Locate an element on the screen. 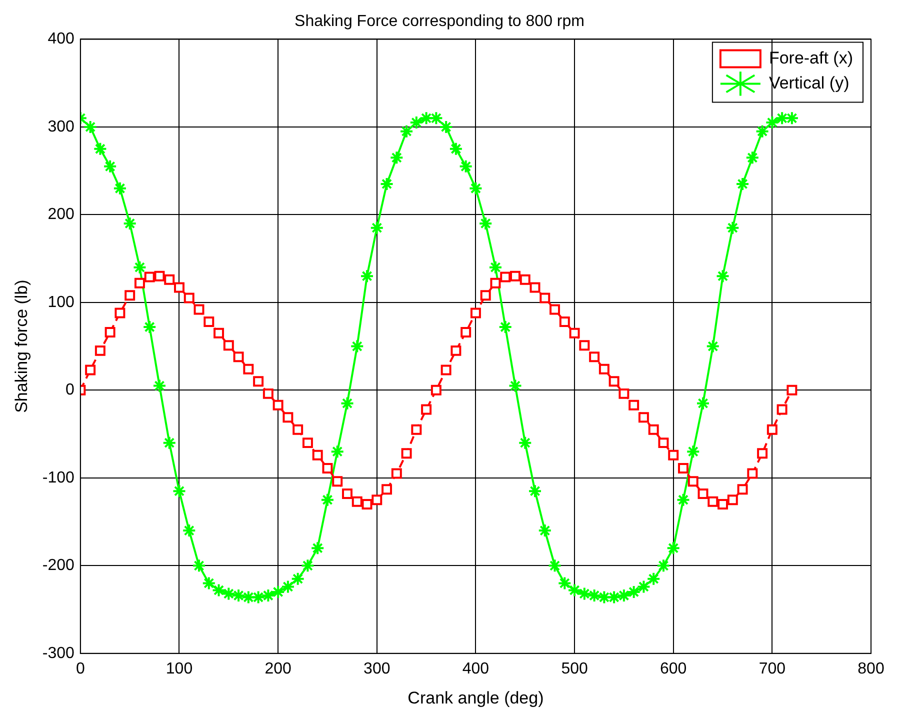 The width and height of the screenshot is (899, 719). x-tick-label: 100 is located at coordinates (179, 669).